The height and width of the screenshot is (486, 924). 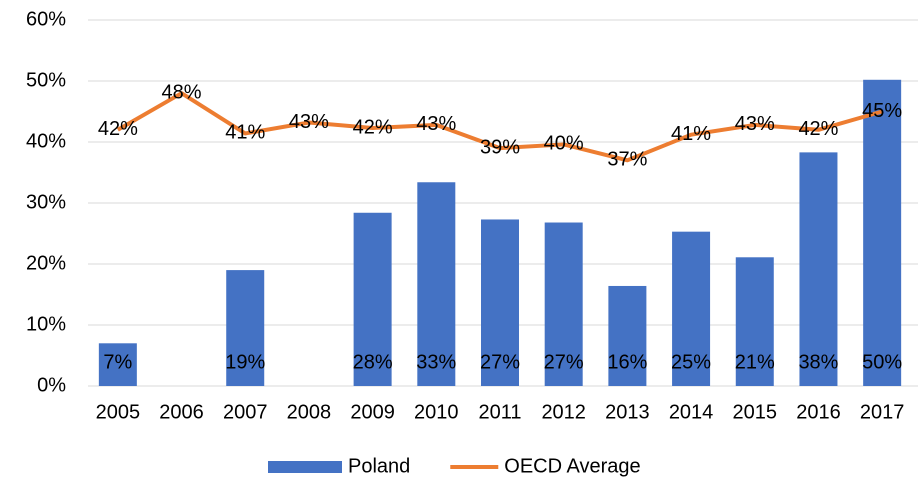 What do you see at coordinates (564, 144) in the screenshot?
I see `data-label: 40%` at bounding box center [564, 144].